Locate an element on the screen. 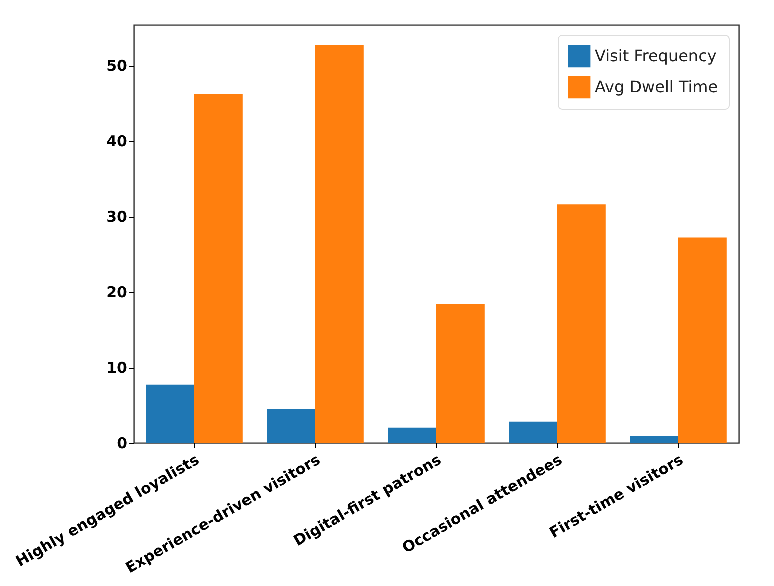 This screenshot has width=774, height=586. y-tick-label: 20 is located at coordinates (117, 293).